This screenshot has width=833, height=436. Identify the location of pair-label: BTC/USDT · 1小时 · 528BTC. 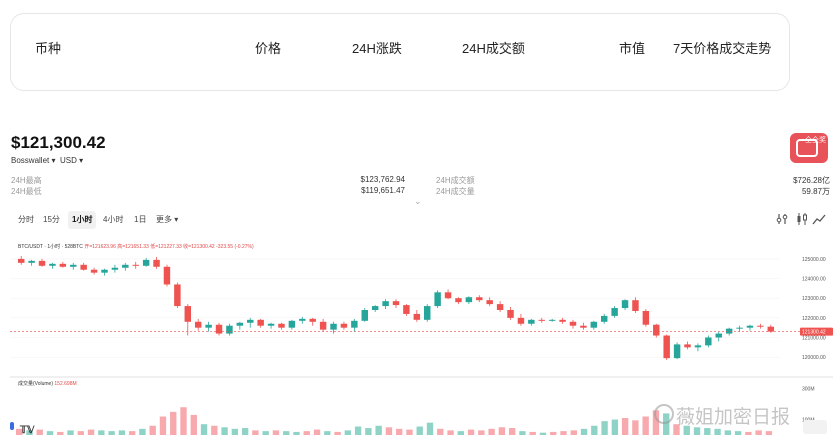
(50, 247).